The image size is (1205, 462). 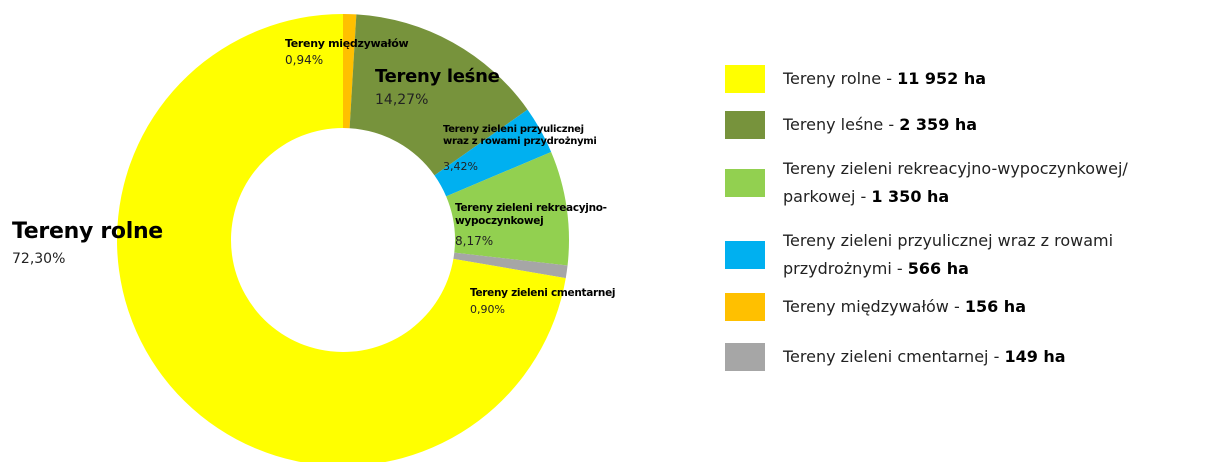 What do you see at coordinates (894, 356) in the screenshot?
I see `legend-label: Tereny zieleni cmentarnej -` at bounding box center [894, 356].